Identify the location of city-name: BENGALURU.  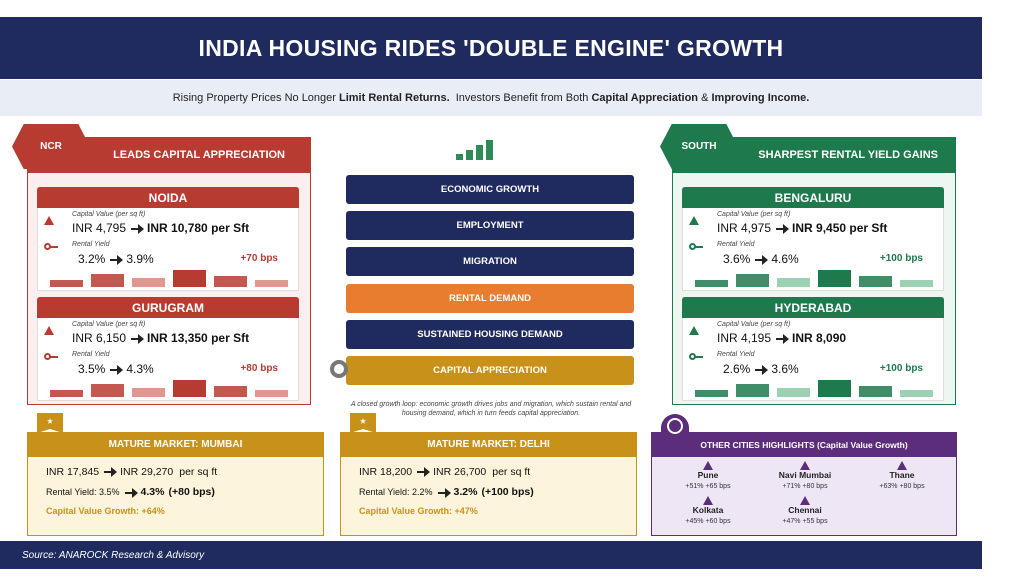
(813, 197).